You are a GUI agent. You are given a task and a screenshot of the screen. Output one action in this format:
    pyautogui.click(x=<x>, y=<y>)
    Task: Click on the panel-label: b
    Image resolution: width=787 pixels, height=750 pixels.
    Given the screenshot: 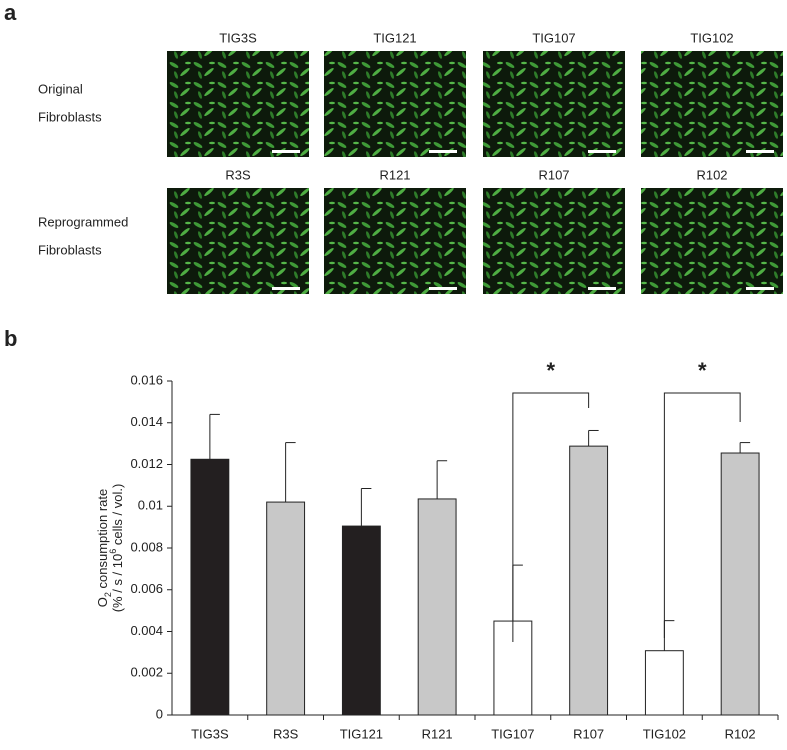 What is the action you would take?
    pyautogui.click(x=10, y=338)
    